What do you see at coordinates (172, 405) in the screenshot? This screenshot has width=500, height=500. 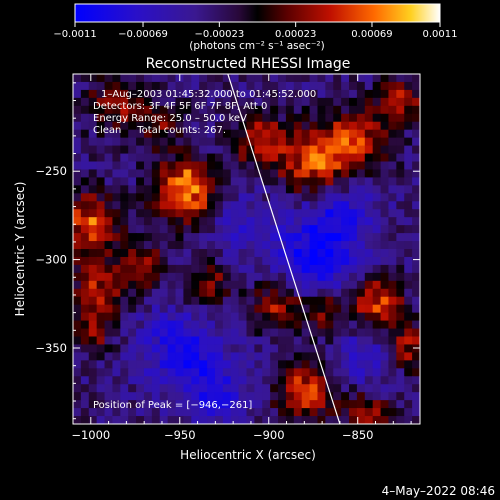 I see `peak-position-label: Position of Peak = [−946,−261]` at bounding box center [172, 405].